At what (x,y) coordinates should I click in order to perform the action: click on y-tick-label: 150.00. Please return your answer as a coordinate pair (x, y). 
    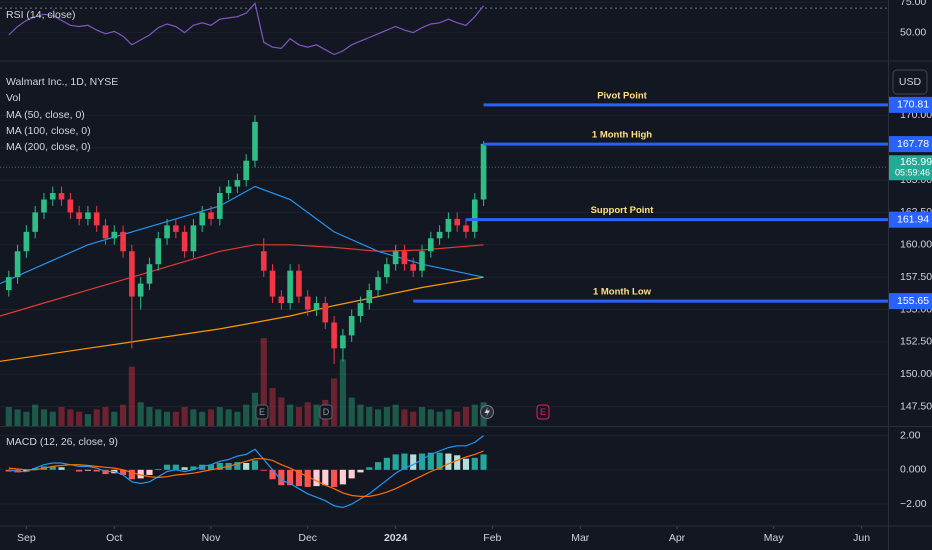
    Looking at the image, I should click on (916, 374).